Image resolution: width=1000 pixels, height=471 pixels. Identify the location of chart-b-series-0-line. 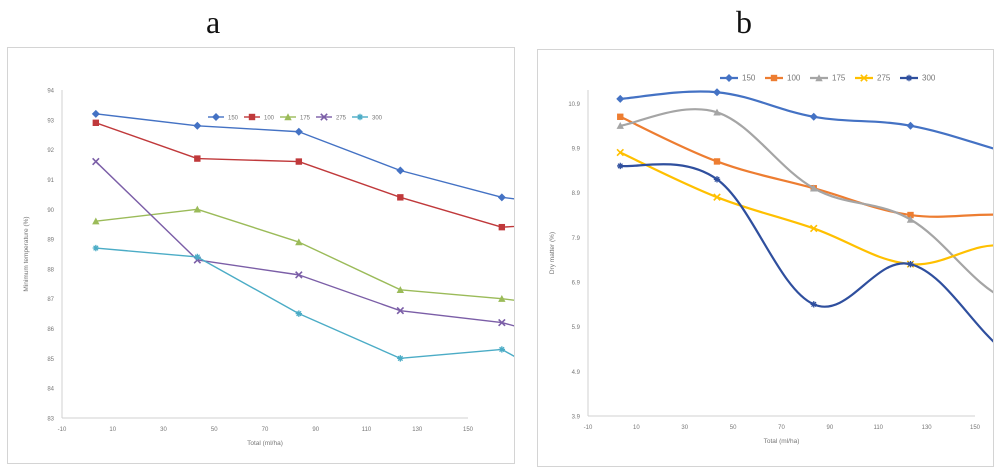
(809, 121).